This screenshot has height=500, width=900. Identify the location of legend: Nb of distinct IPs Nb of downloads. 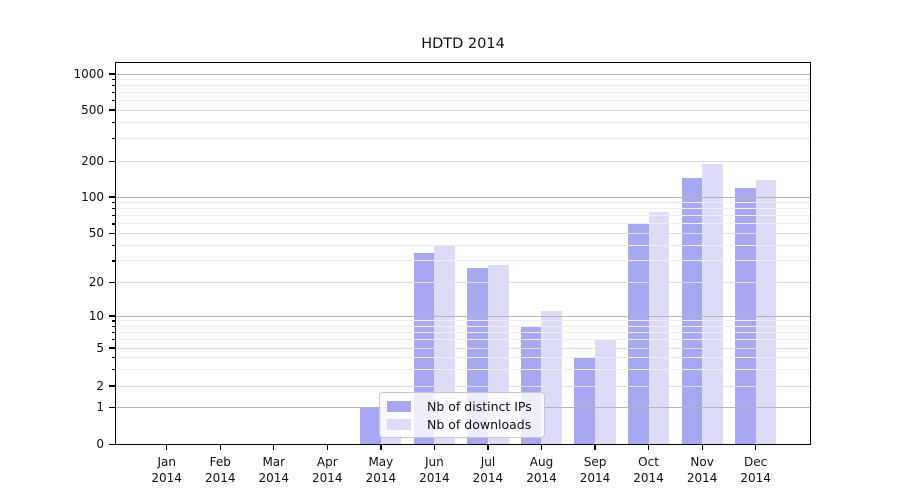
(462, 415).